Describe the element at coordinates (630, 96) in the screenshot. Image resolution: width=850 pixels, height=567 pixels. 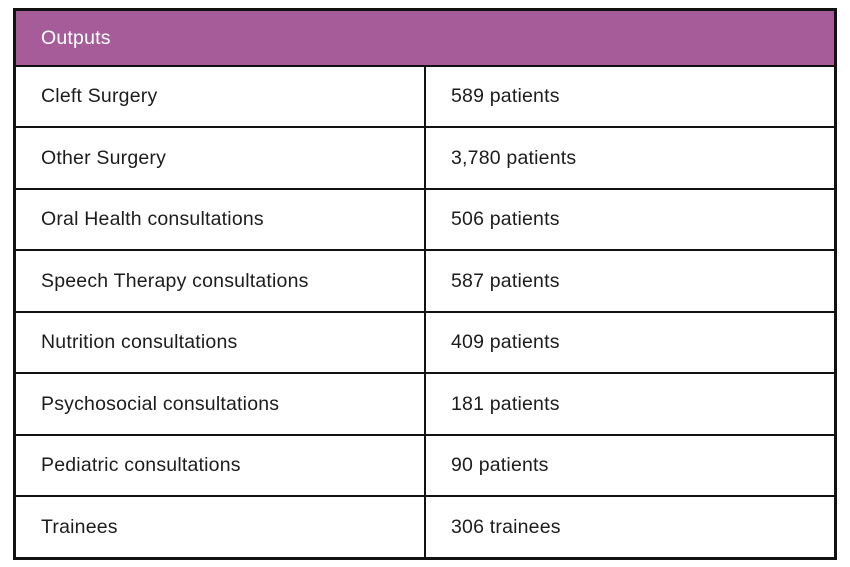
I see `output-value-cell: 589 patients` at that location.